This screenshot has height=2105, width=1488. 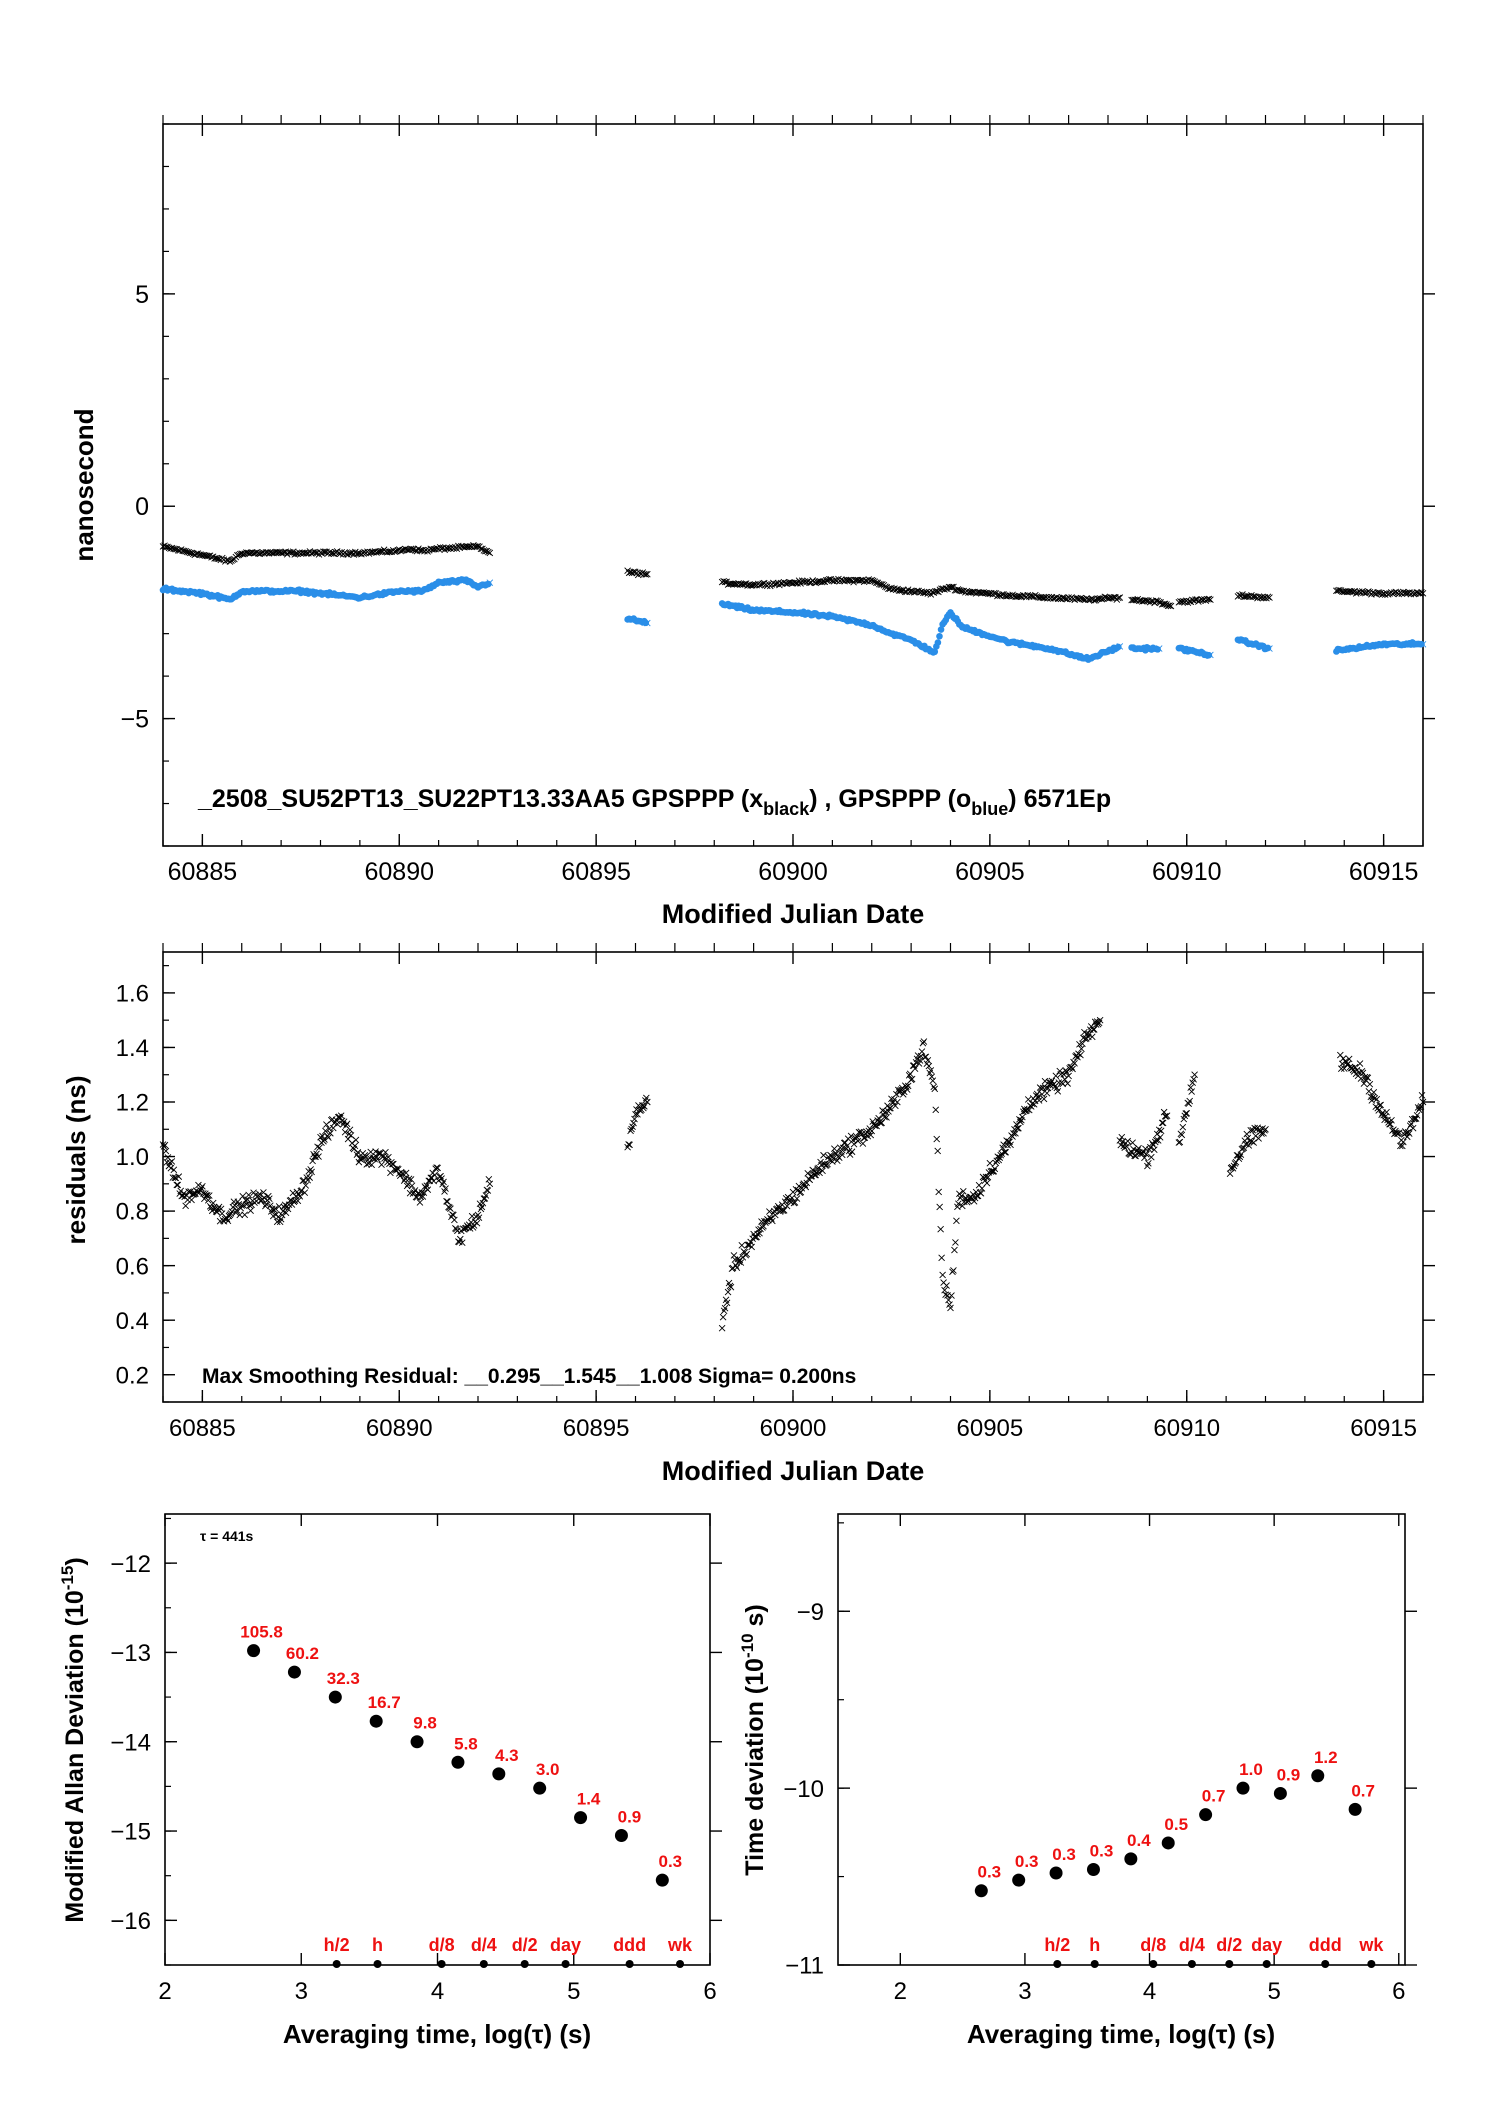 I want to click on deviation-point-label: 0.9, so click(x=630, y=1817).